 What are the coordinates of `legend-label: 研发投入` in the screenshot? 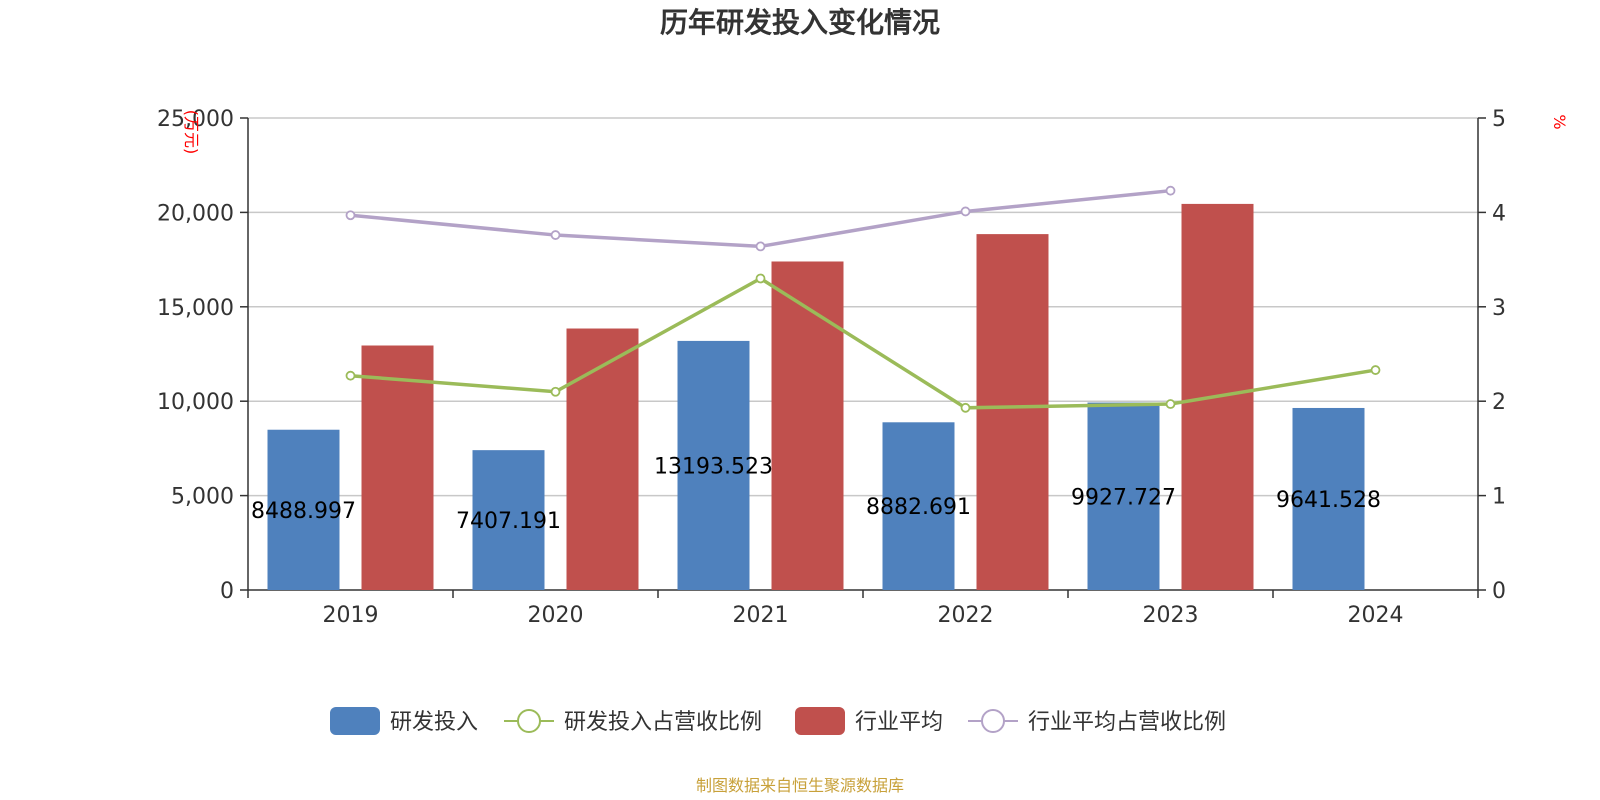 It's located at (434, 722).